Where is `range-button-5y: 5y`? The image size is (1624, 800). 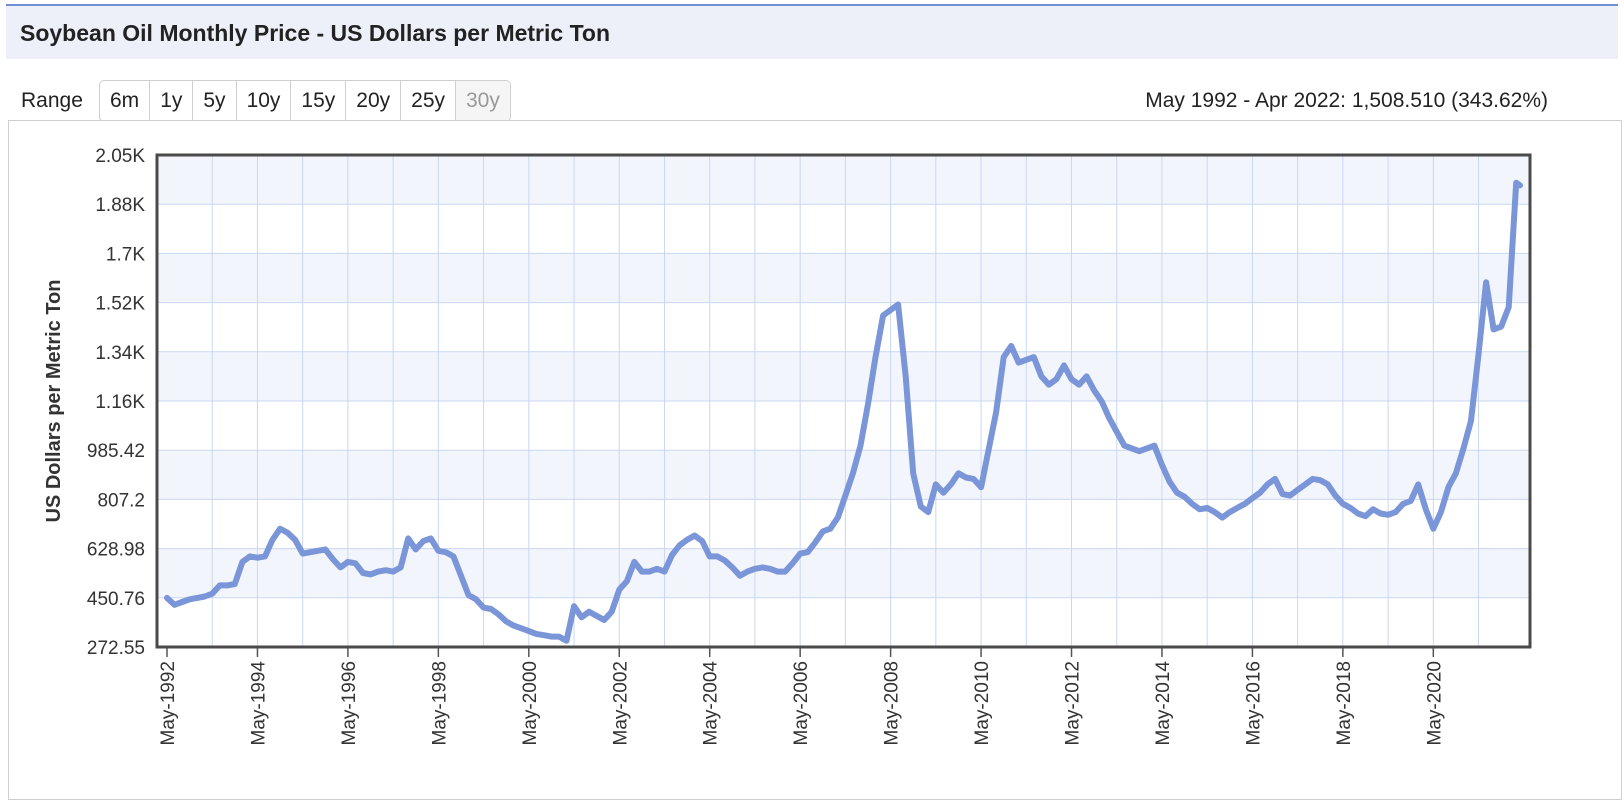
range-button-5y: 5y is located at coordinates (215, 101).